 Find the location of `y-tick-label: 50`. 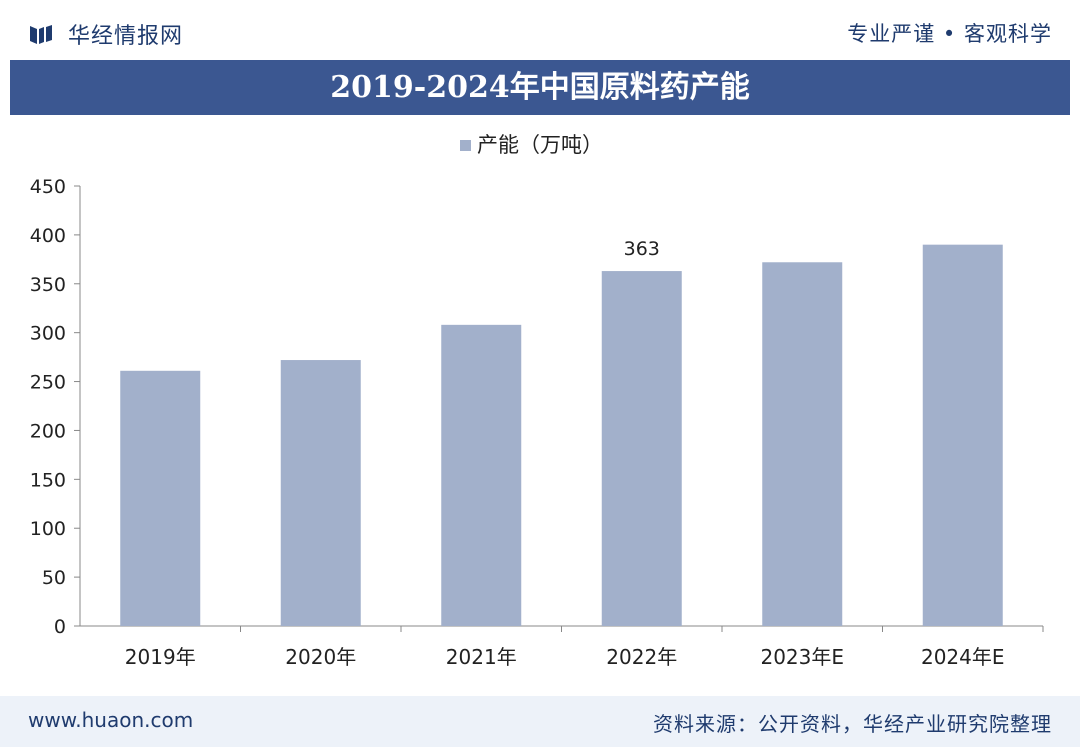

y-tick-label: 50 is located at coordinates (54, 578).